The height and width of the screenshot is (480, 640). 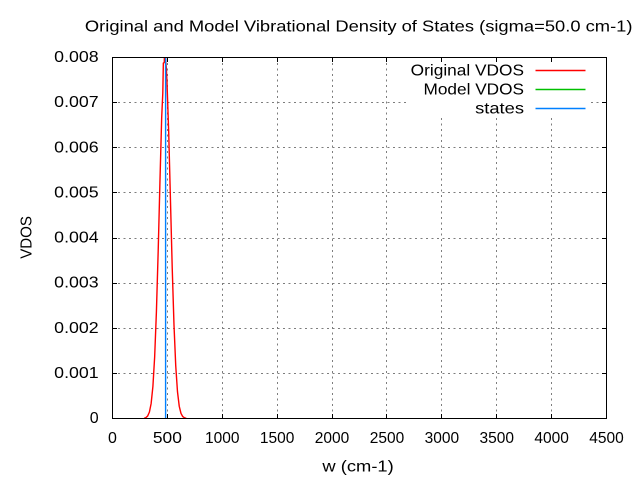 What do you see at coordinates (332, 438) in the screenshot?
I see `svg-text: 2000` at bounding box center [332, 438].